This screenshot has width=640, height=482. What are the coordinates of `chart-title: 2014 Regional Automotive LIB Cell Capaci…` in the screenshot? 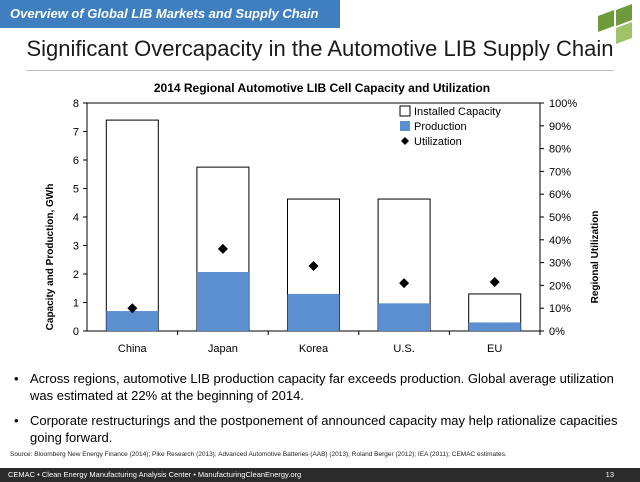 It's located at (322, 88).